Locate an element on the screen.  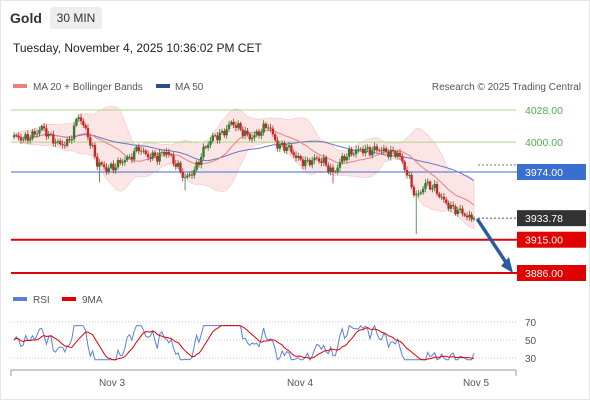
price-label-support: 3886.00 is located at coordinates (544, 274).